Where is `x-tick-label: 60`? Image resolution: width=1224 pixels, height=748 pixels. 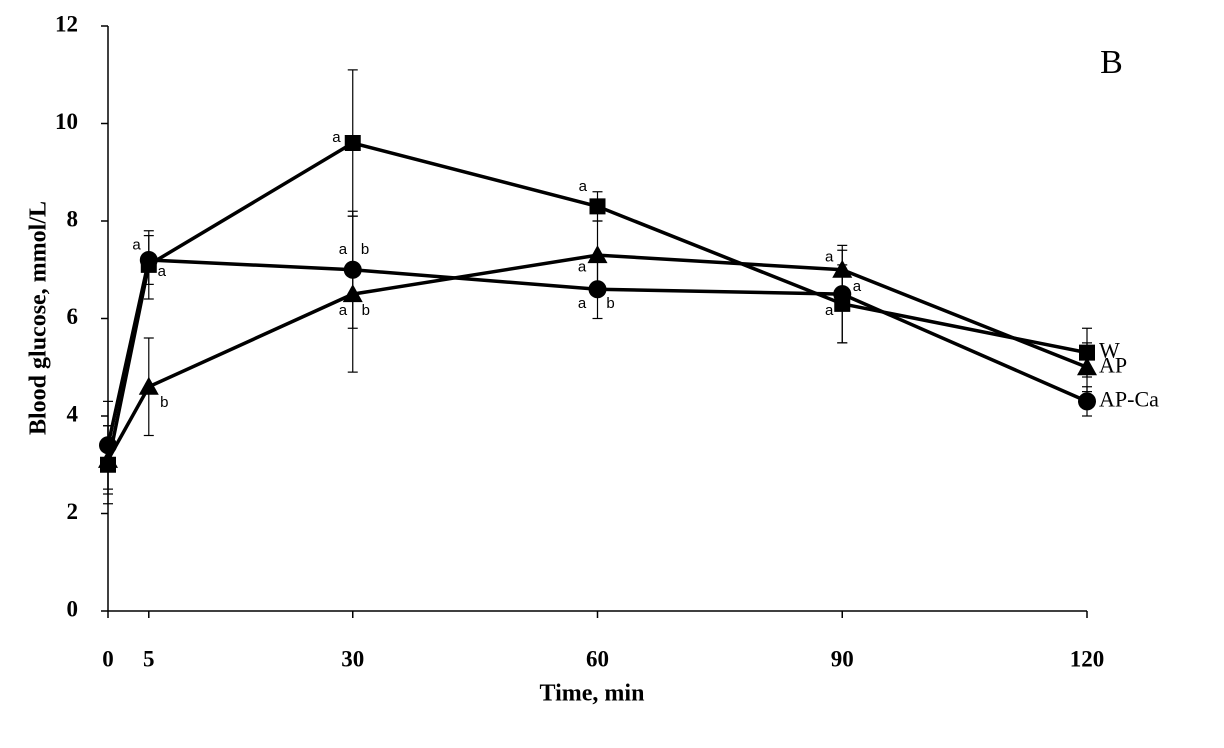
x-tick-label: 60 is located at coordinates (597, 658).